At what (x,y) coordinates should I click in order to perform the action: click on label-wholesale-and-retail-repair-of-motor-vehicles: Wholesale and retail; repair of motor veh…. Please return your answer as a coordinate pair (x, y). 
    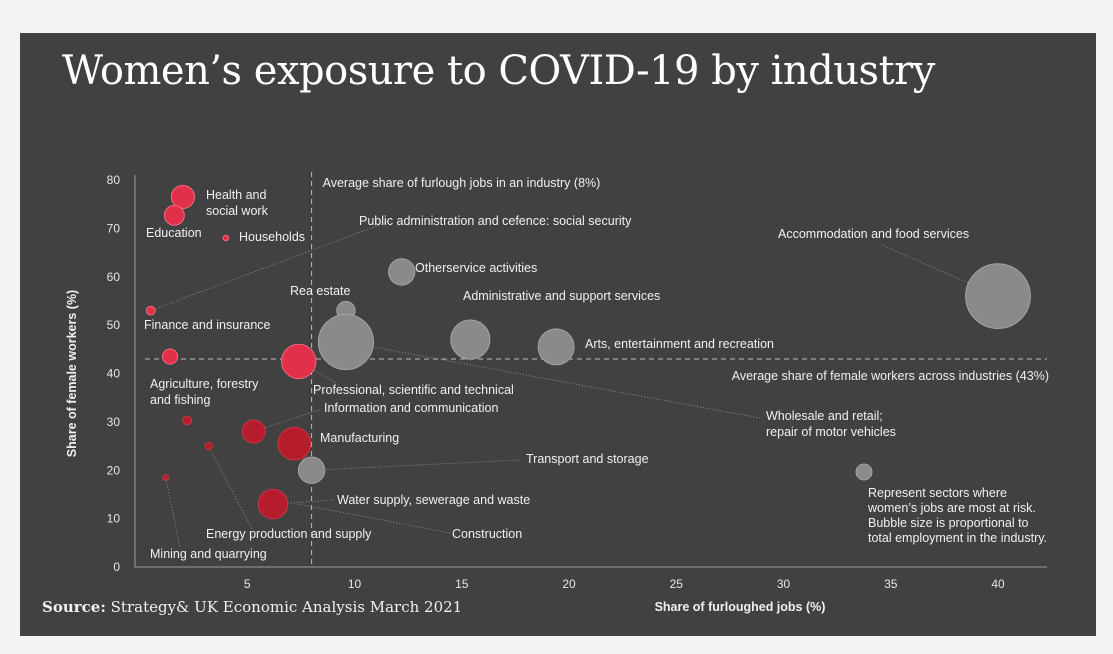
    Looking at the image, I should click on (831, 424).